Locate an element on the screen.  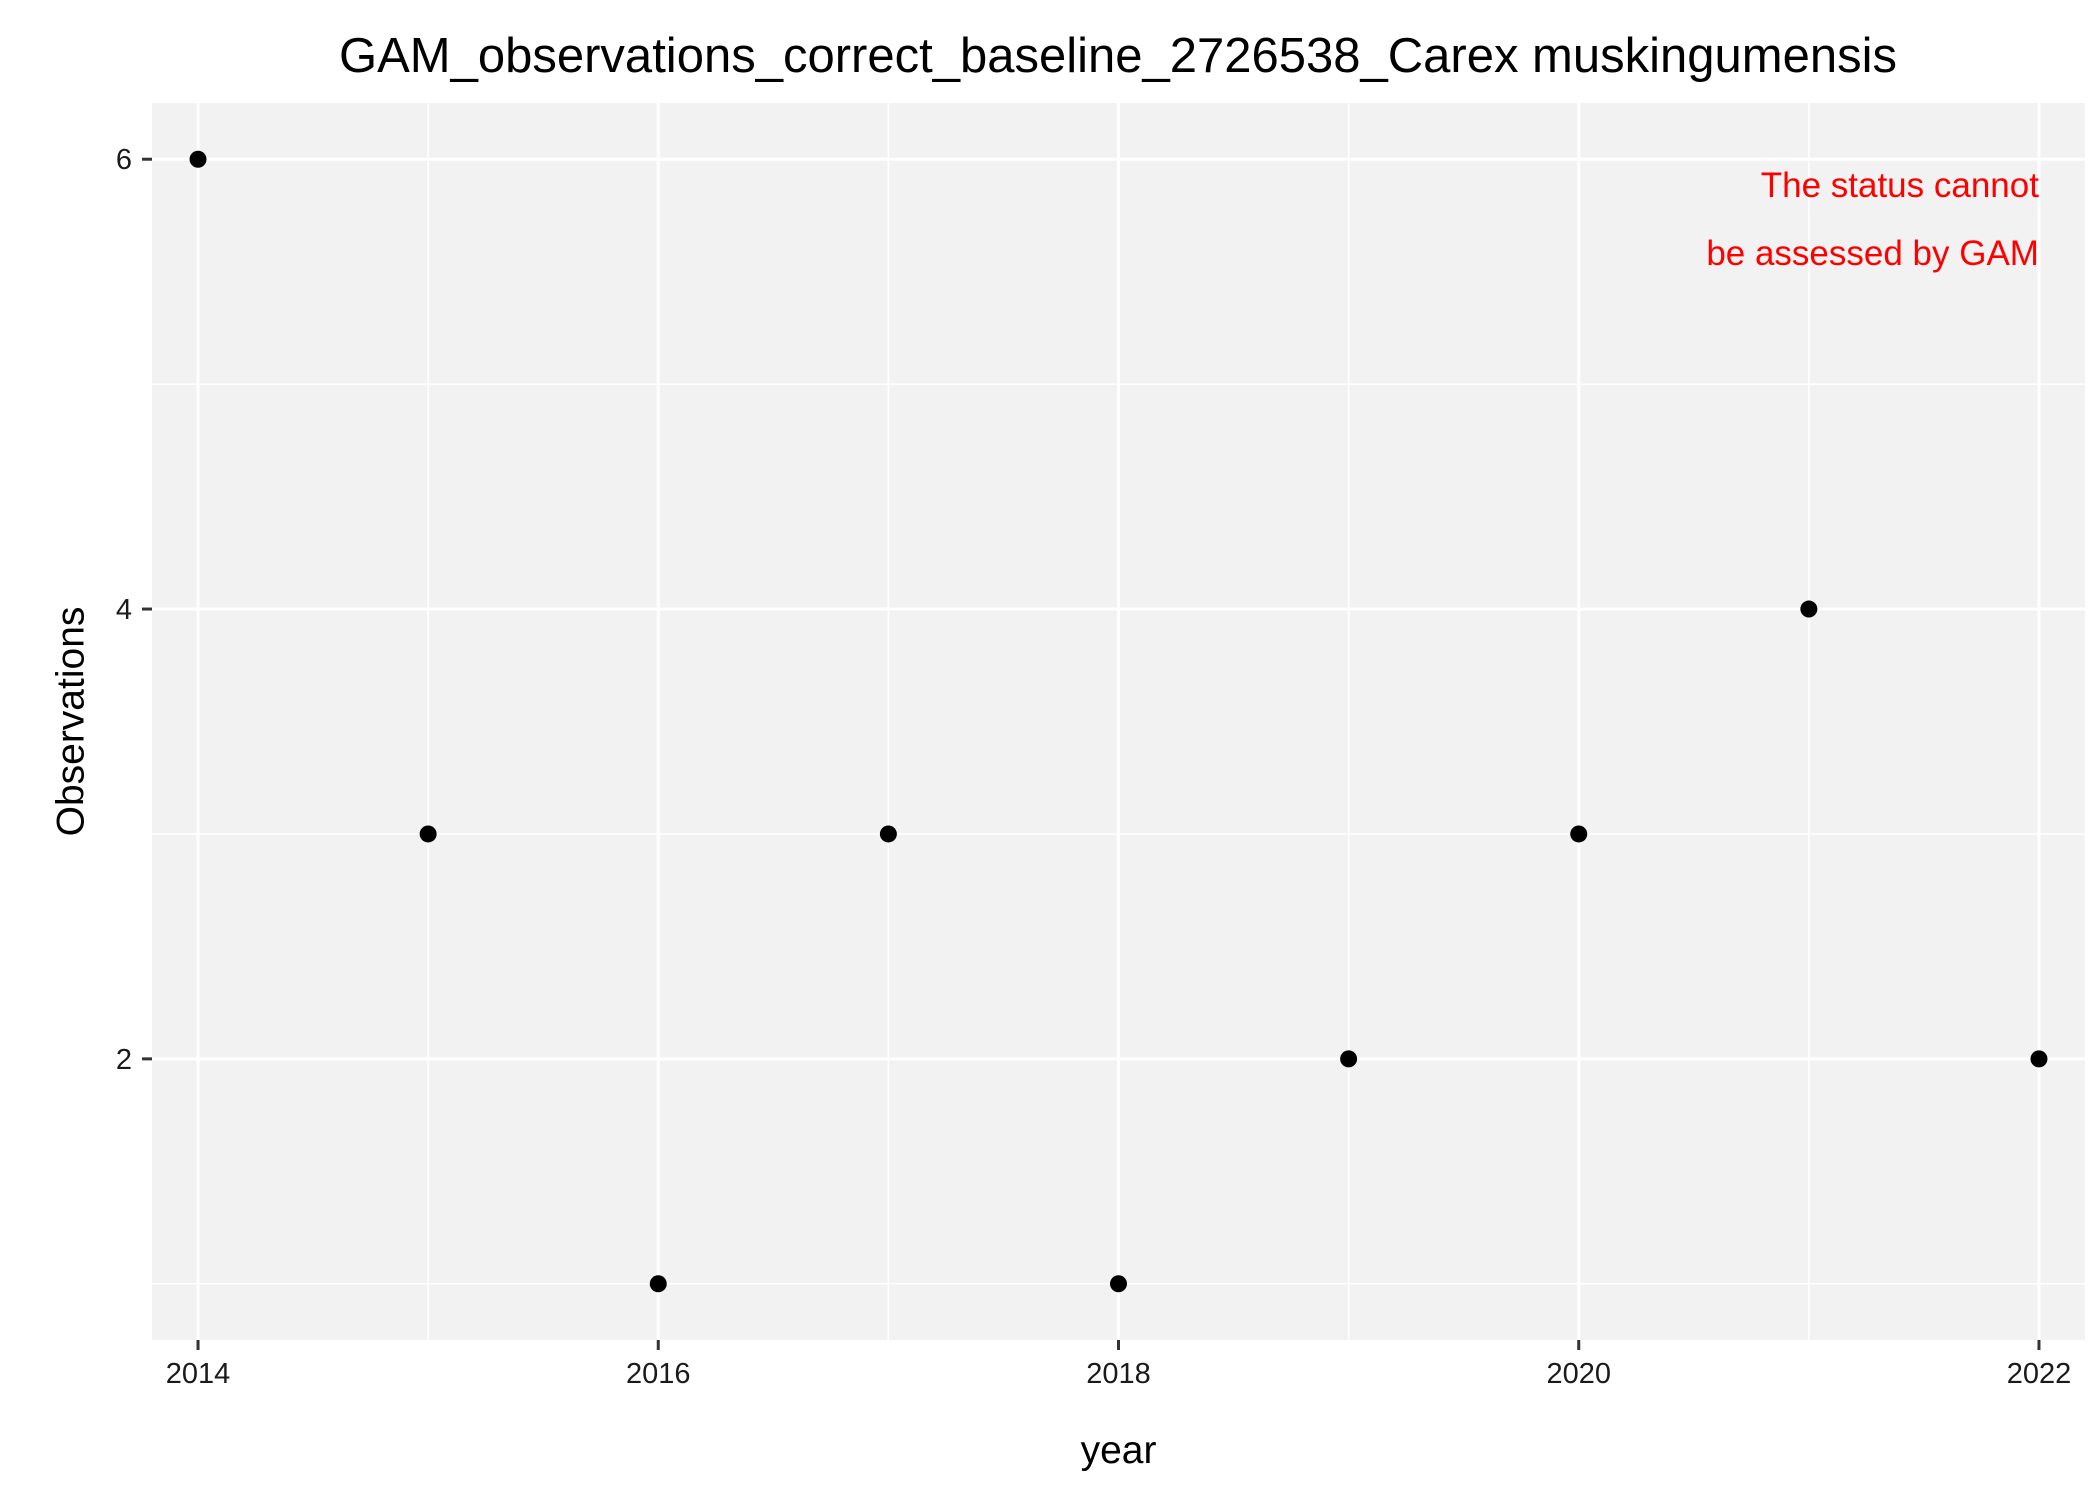
y-tick-label: 4 is located at coordinates (124, 610).